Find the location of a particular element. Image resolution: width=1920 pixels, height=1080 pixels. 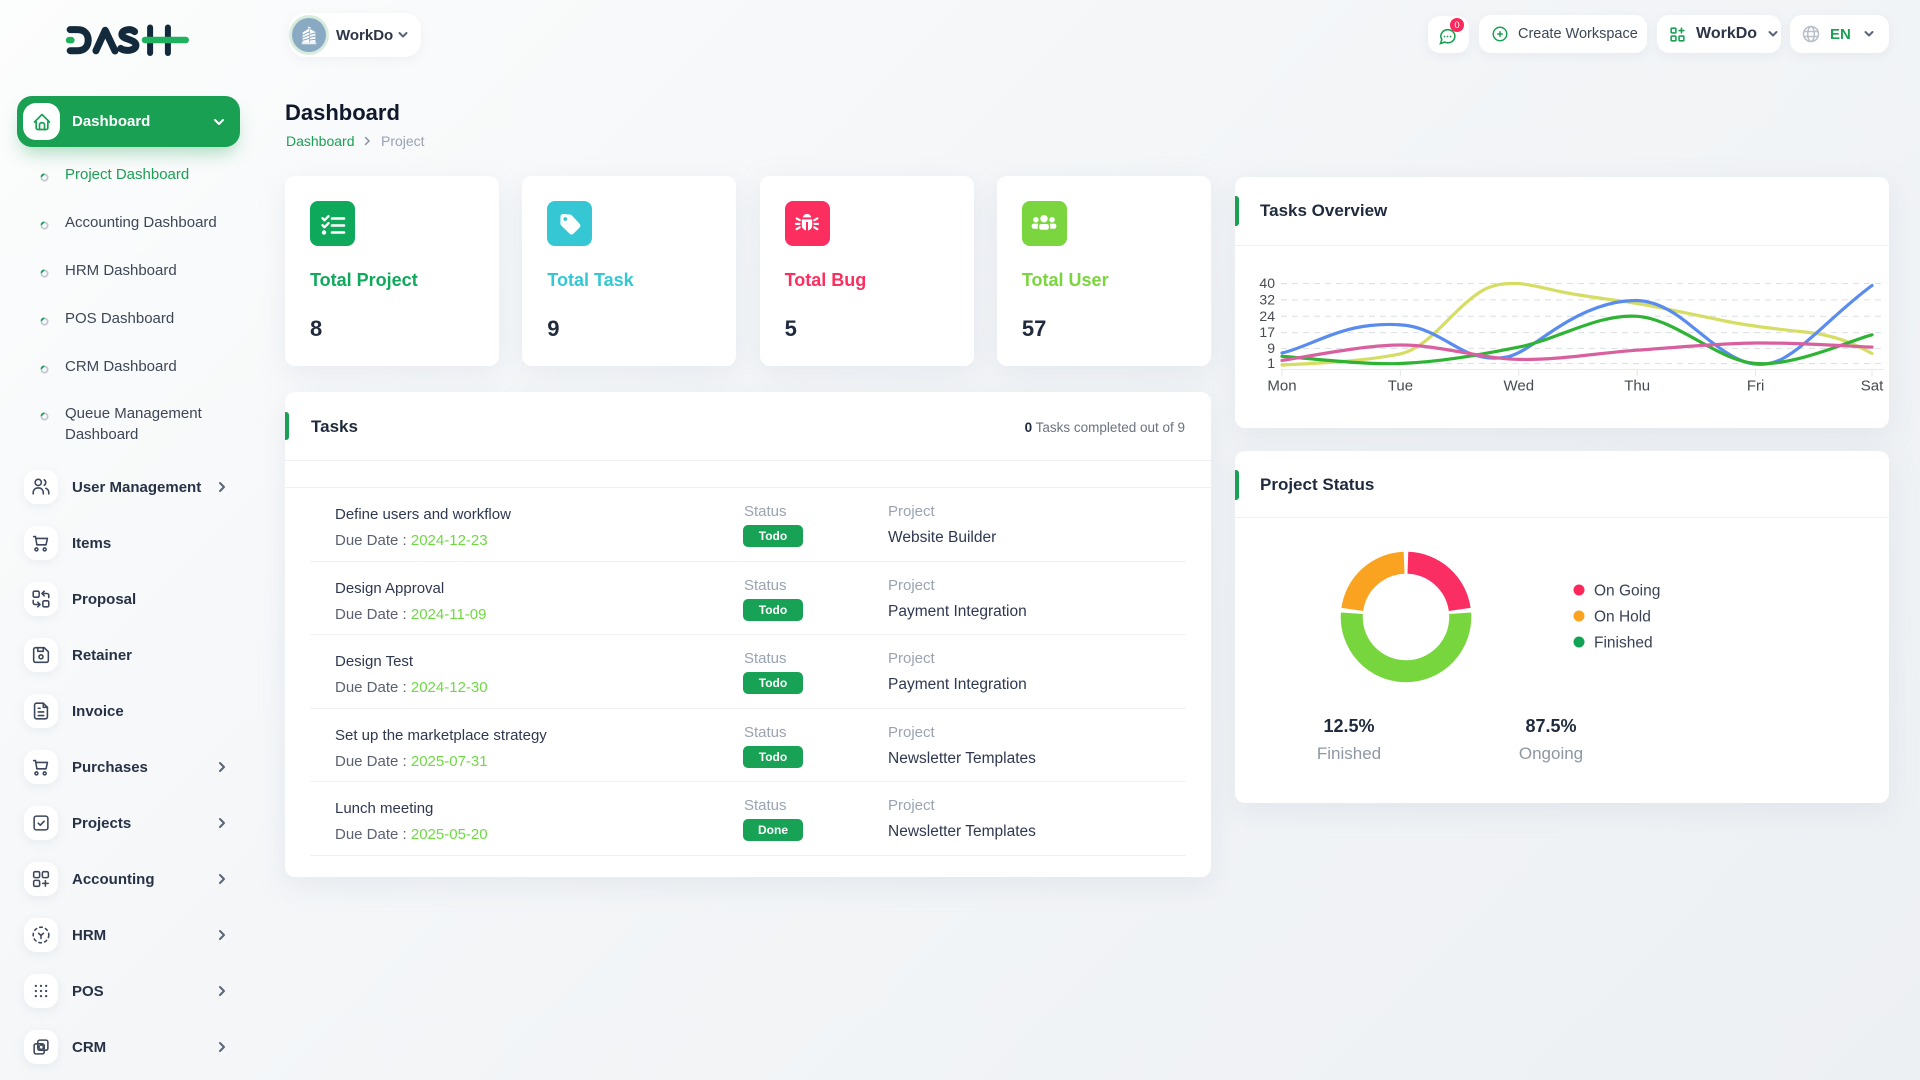

svg-text: 40 is located at coordinates (1267, 283).